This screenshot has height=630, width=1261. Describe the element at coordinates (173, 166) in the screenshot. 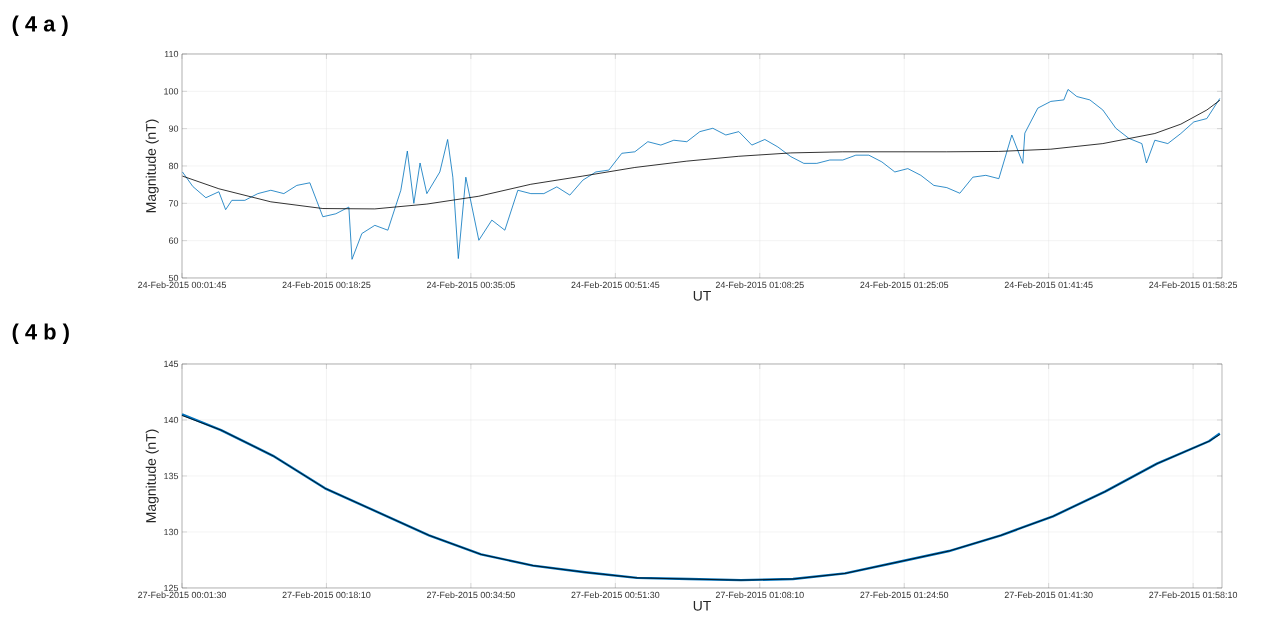

I see `y-tick-label: 80` at that location.